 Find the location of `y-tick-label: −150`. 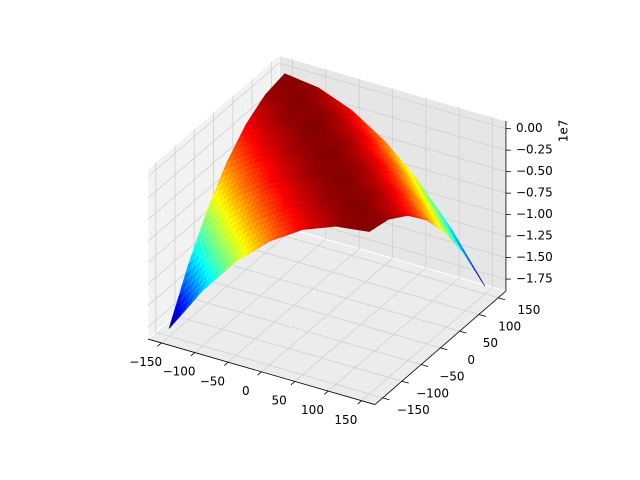

y-tick-label: −150 is located at coordinates (413, 410).